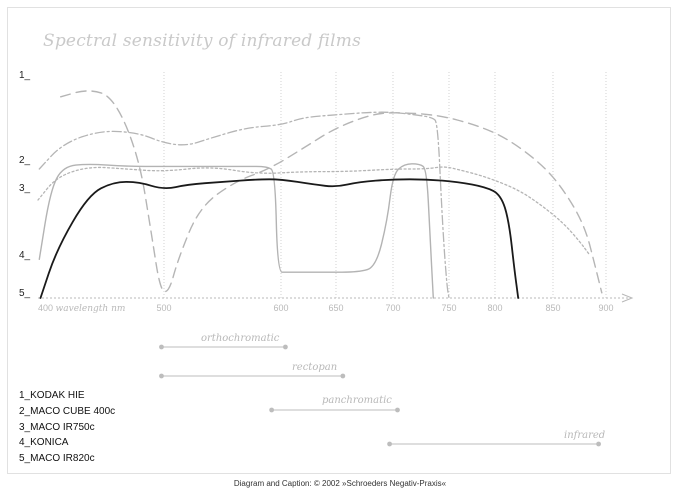 The image size is (680, 493). Describe the element at coordinates (393, 308) in the screenshot. I see `x-tick-700: 700` at that location.